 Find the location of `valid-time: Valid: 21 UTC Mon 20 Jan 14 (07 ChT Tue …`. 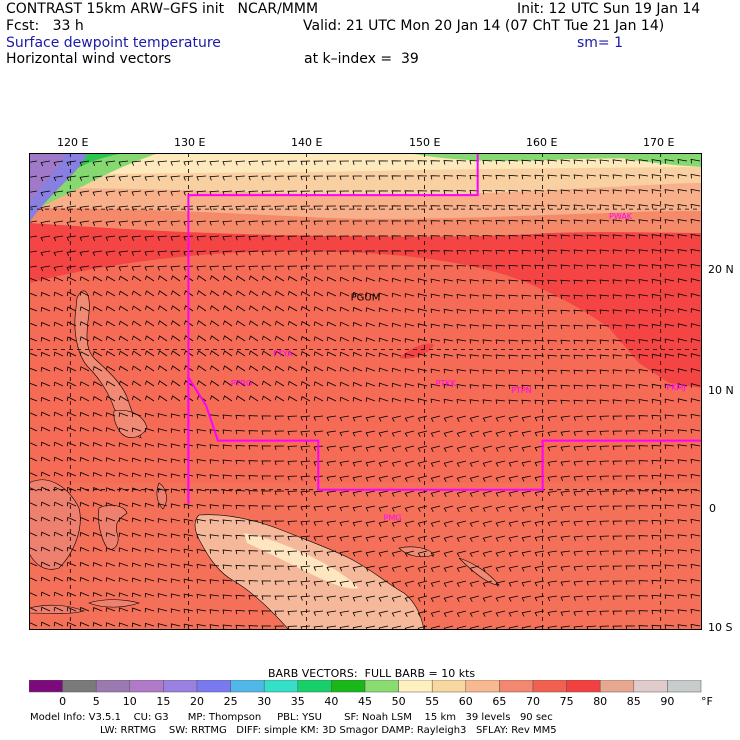

valid-time: Valid: 21 UTC Mon 20 Jan 14 (07 ChT Tue … is located at coordinates (484, 26).